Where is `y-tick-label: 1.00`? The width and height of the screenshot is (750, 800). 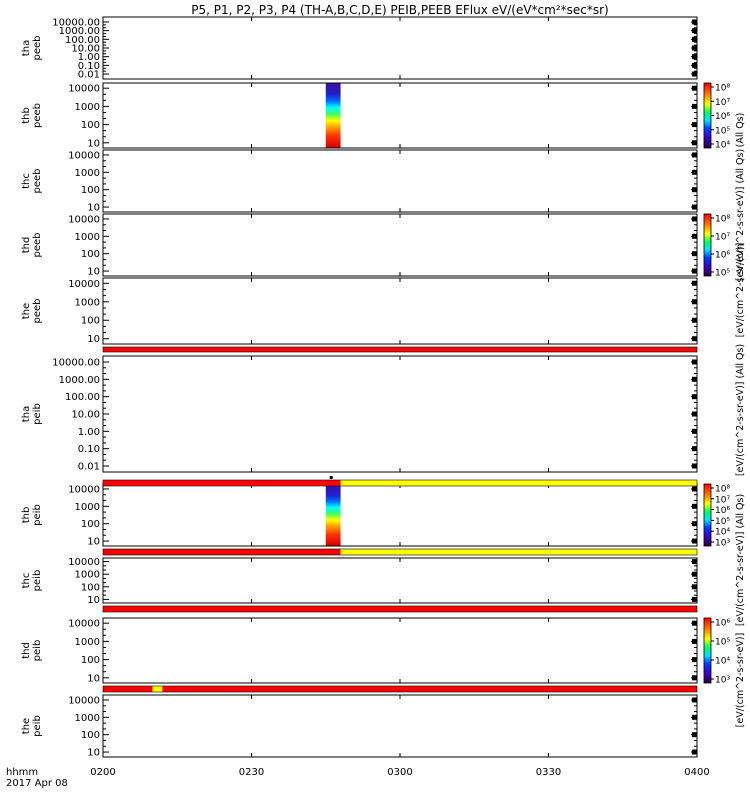
y-tick-label: 1.00 is located at coordinates (89, 432).